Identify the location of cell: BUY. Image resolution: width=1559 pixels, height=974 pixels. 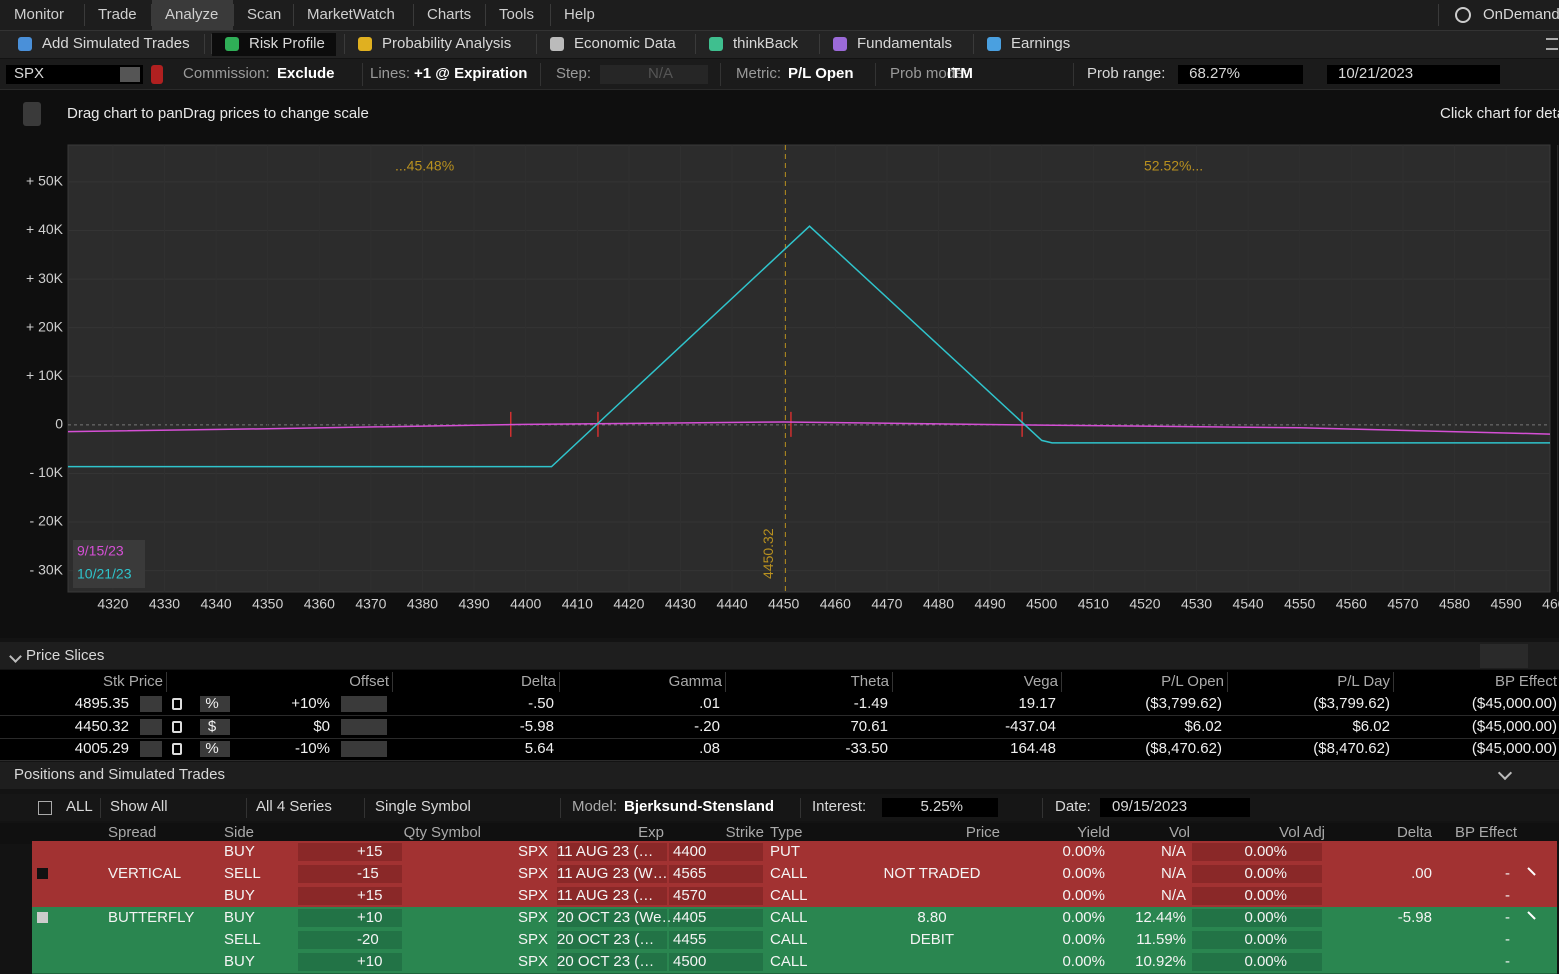
(239, 895).